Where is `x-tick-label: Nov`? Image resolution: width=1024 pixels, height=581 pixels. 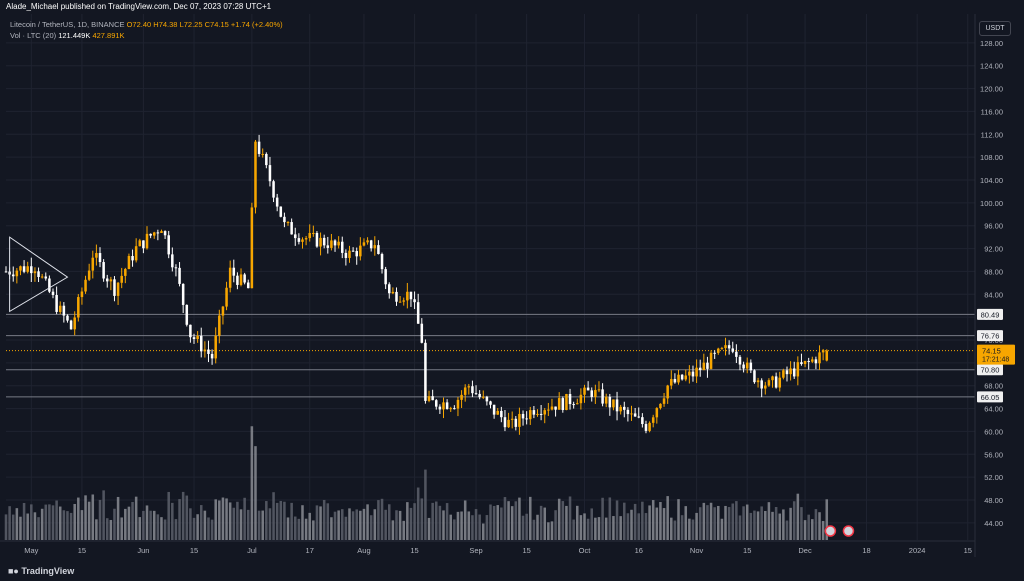 x-tick-label: Nov is located at coordinates (697, 550).